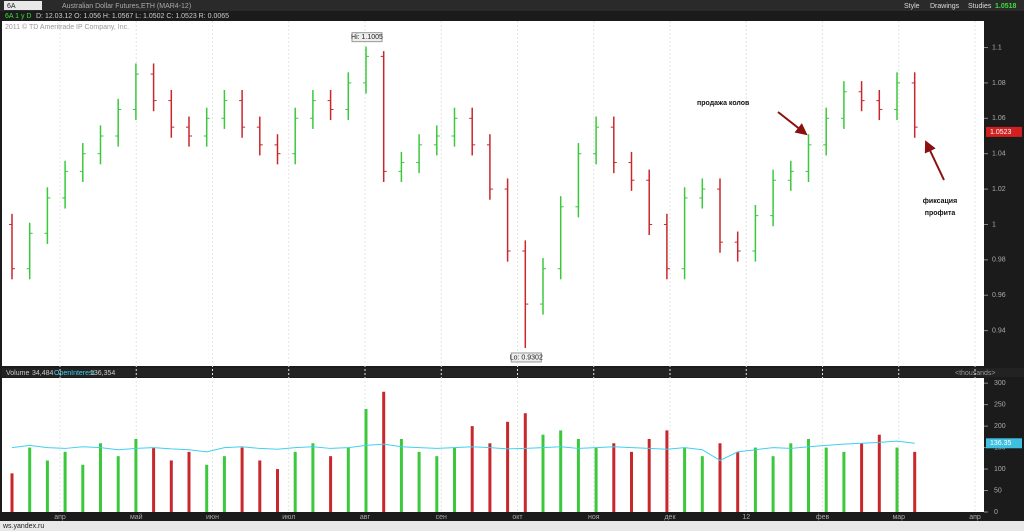 The image size is (1024, 531). I want to click on toolbar, so click(512, 5).